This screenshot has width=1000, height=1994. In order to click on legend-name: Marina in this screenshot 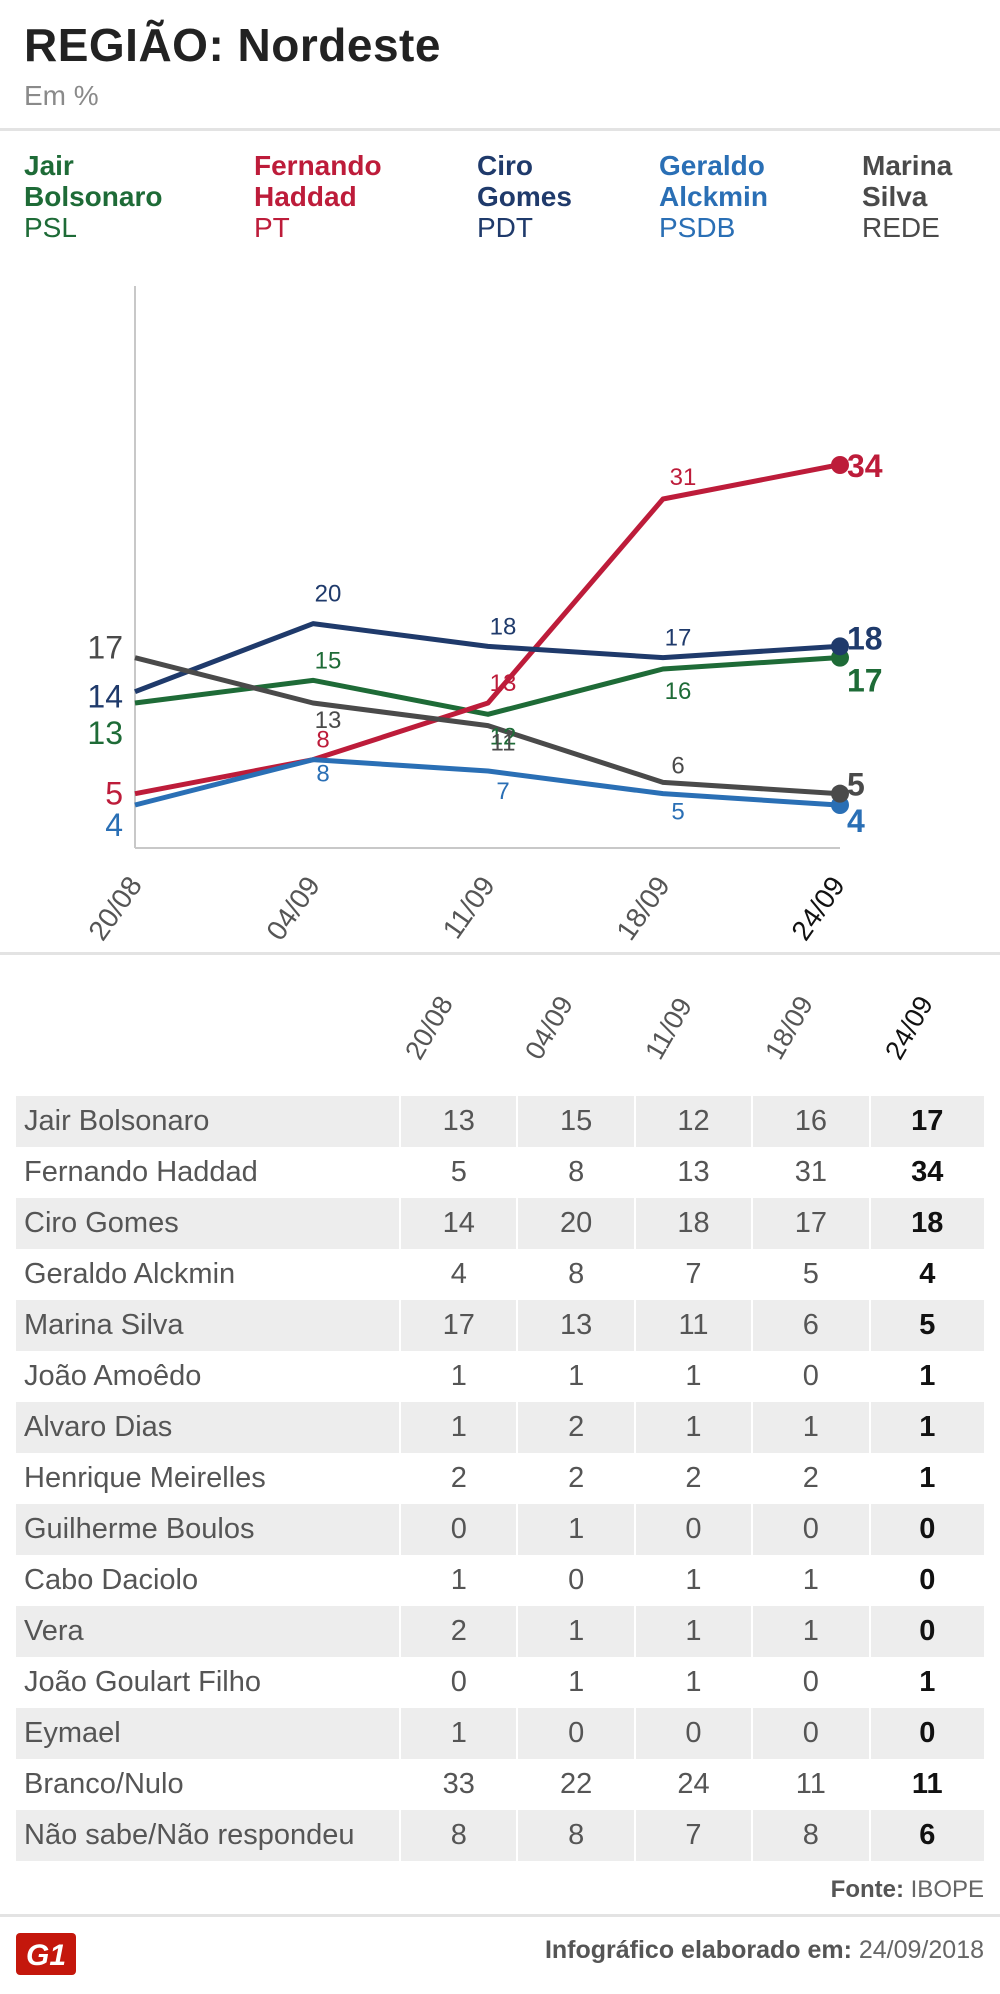, I will do `click(907, 165)`.